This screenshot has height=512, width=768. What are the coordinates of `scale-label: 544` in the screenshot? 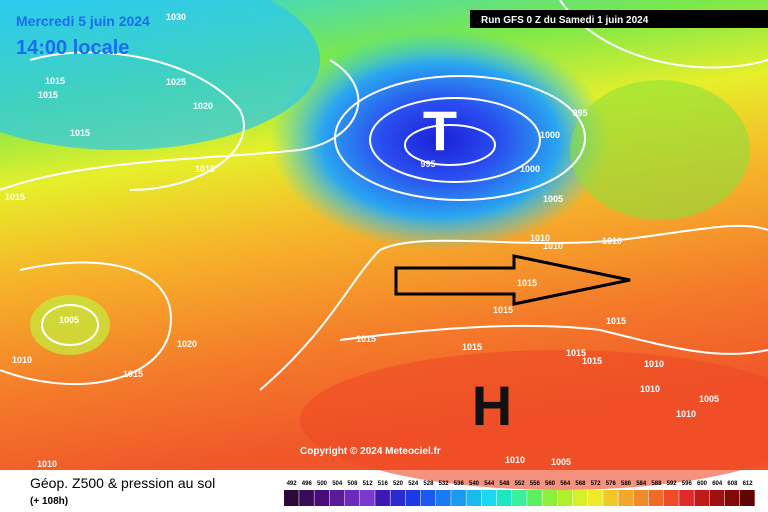 It's located at (489, 484).